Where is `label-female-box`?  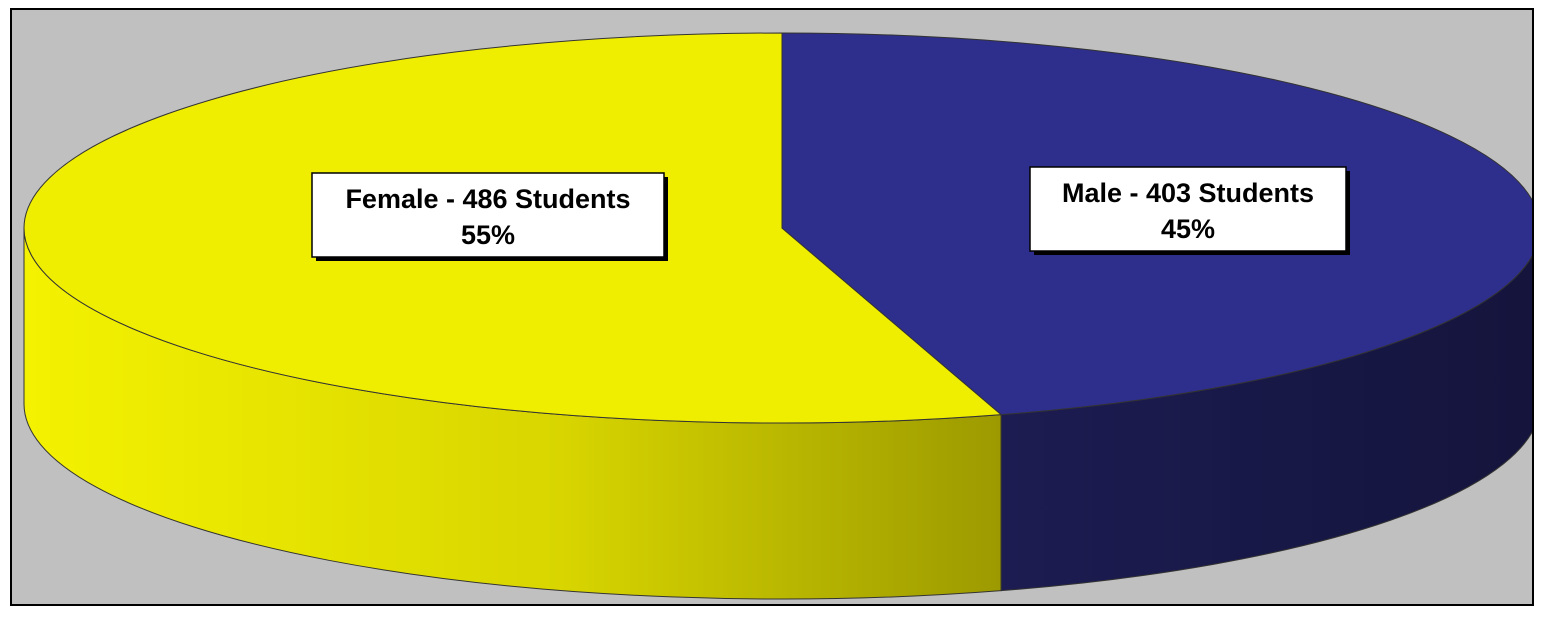 label-female-box is located at coordinates (488, 215).